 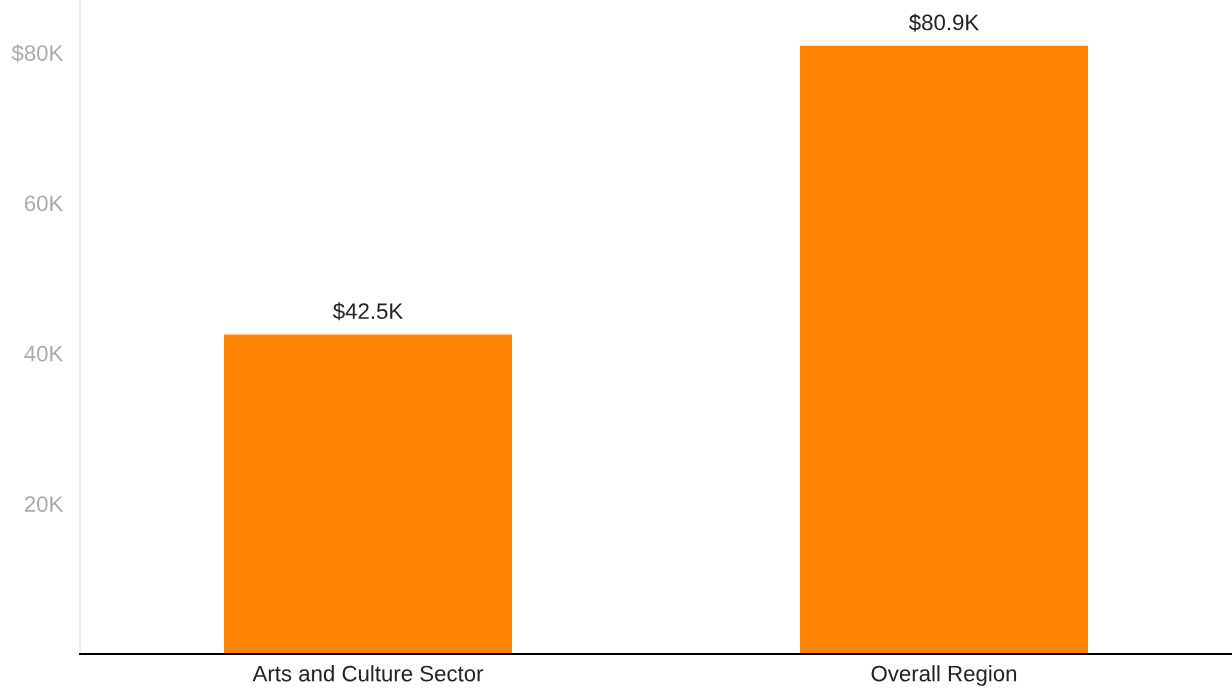 What do you see at coordinates (368, 311) in the screenshot?
I see `data-label: $42.5K` at bounding box center [368, 311].